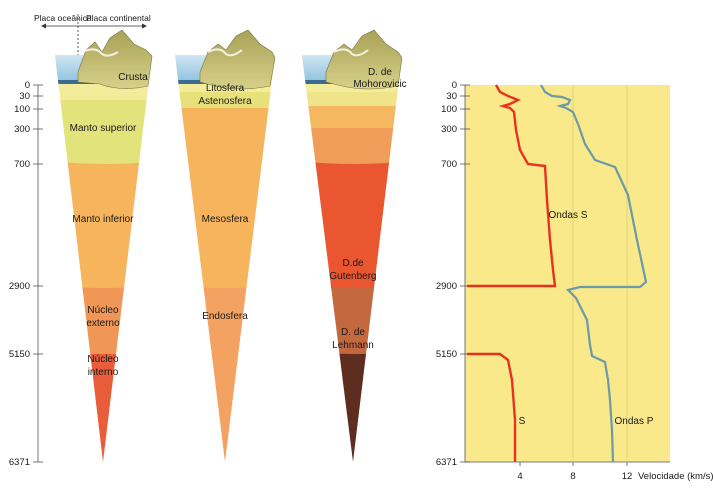 The width and height of the screenshot is (713, 493). What do you see at coordinates (380, 72) in the screenshot?
I see `moho-label: D. de` at bounding box center [380, 72].